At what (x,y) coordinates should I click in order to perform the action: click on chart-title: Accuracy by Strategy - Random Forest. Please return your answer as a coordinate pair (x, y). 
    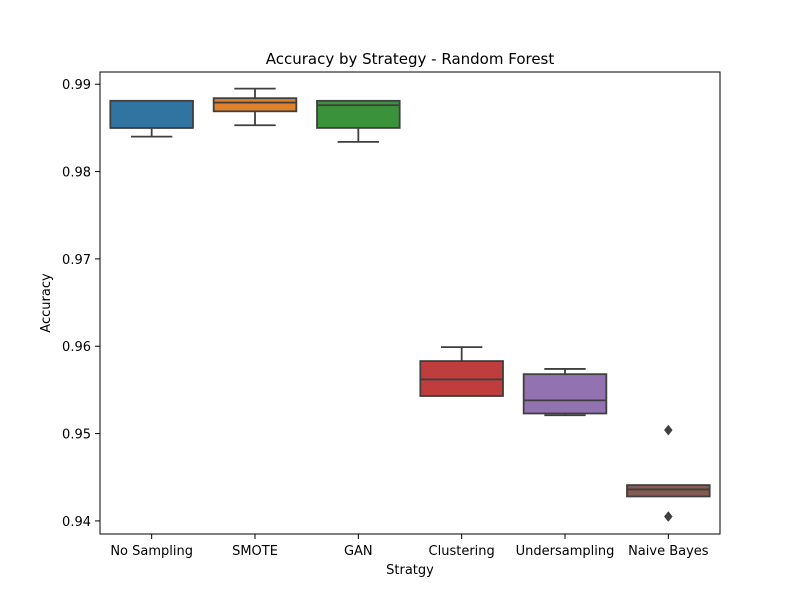
    Looking at the image, I should click on (410, 59).